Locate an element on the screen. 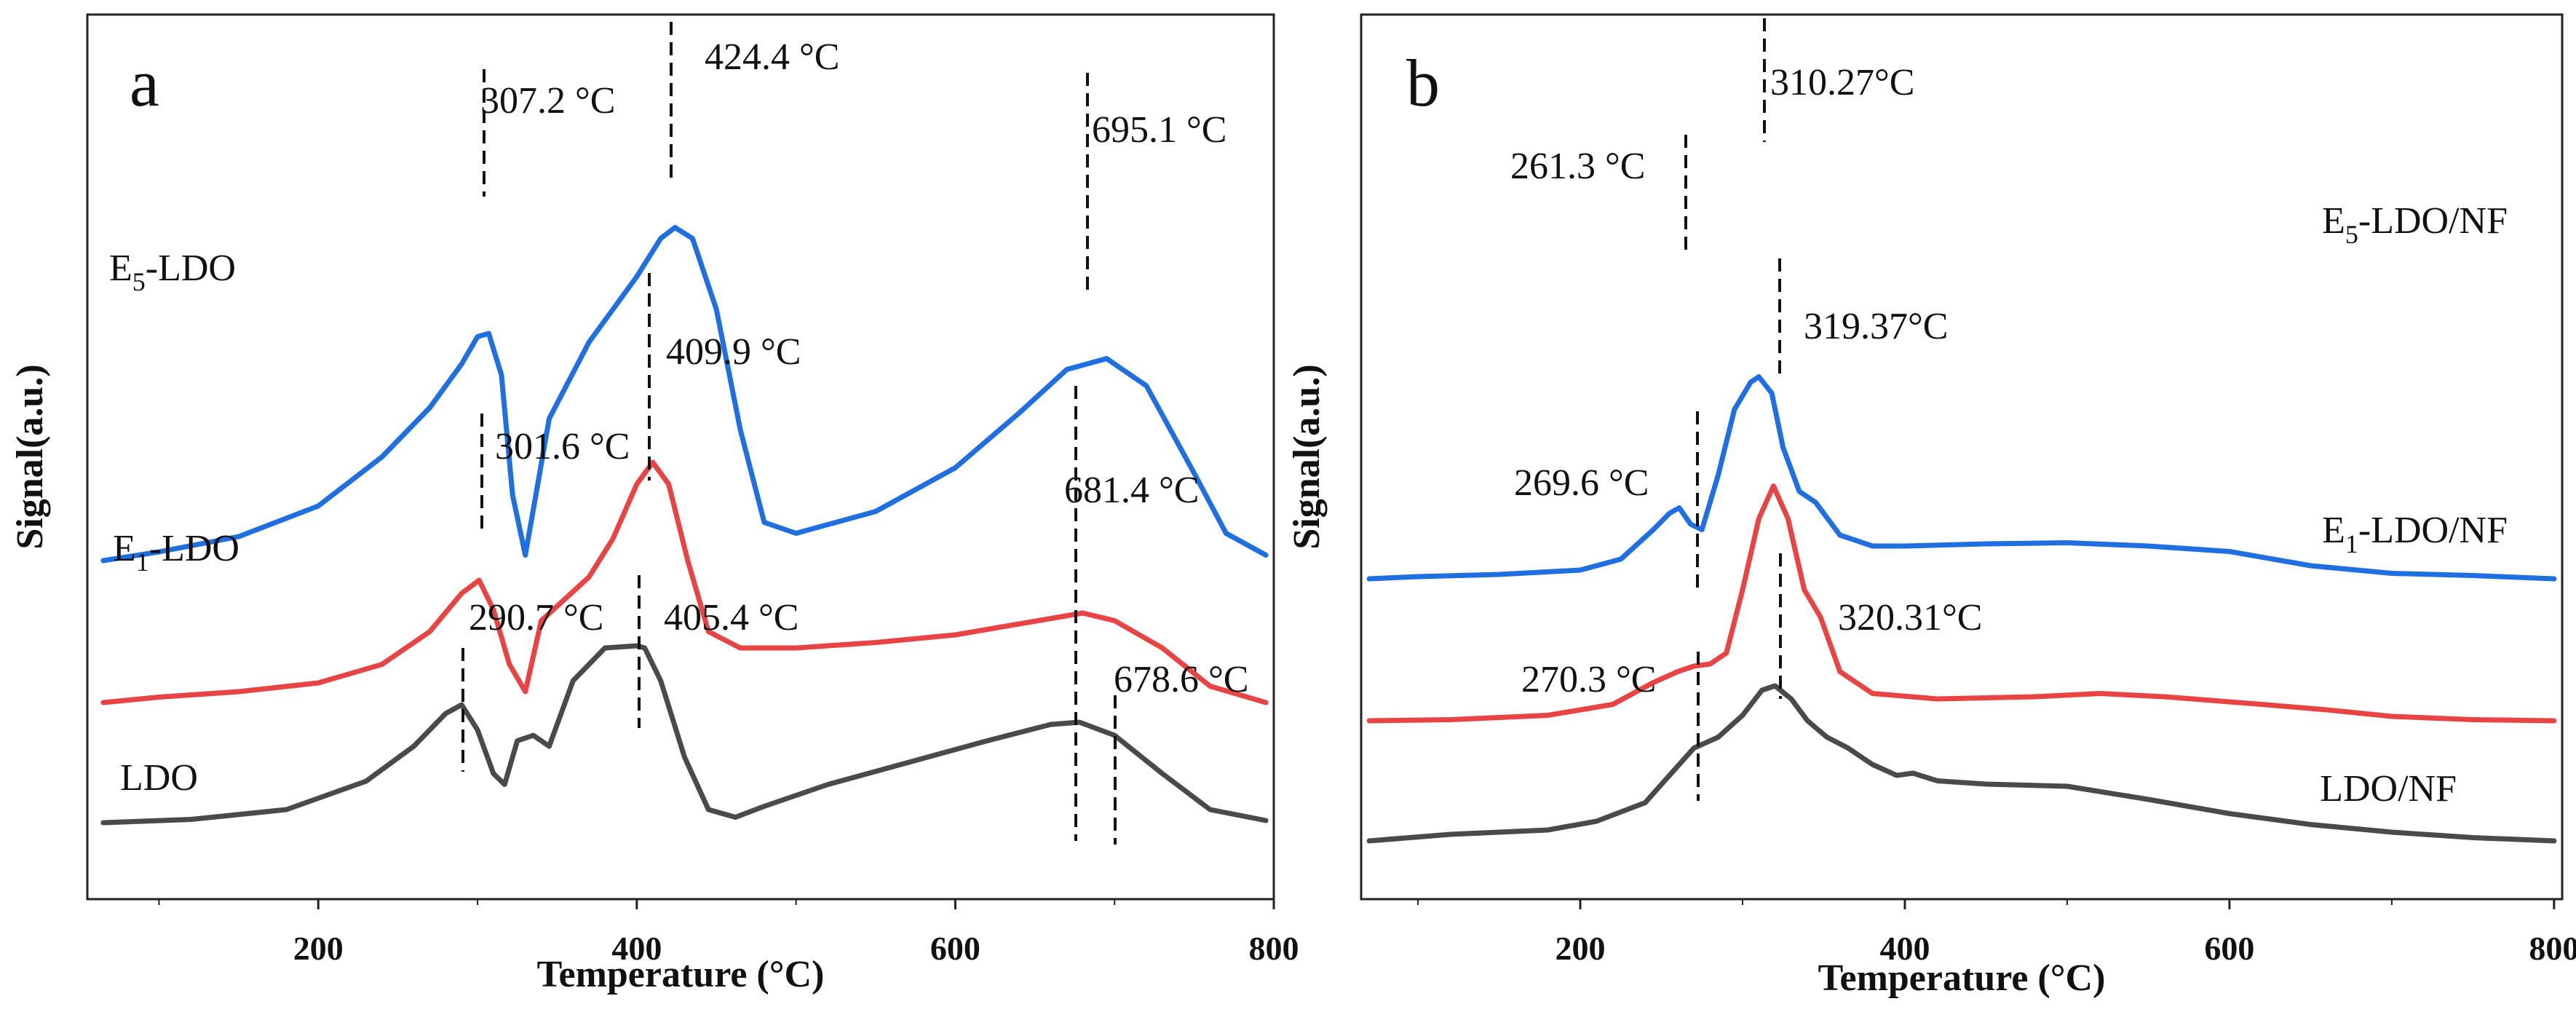 Image resolution: width=2576 pixels, height=1020 pixels. annotation-label: 270.3 °C is located at coordinates (1588, 679).